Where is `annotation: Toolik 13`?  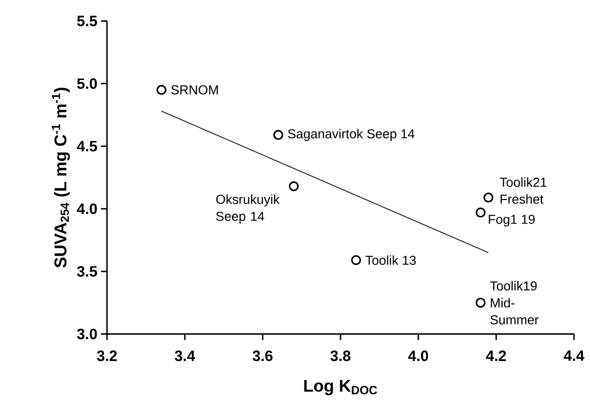 annotation: Toolik 13 is located at coordinates (391, 260).